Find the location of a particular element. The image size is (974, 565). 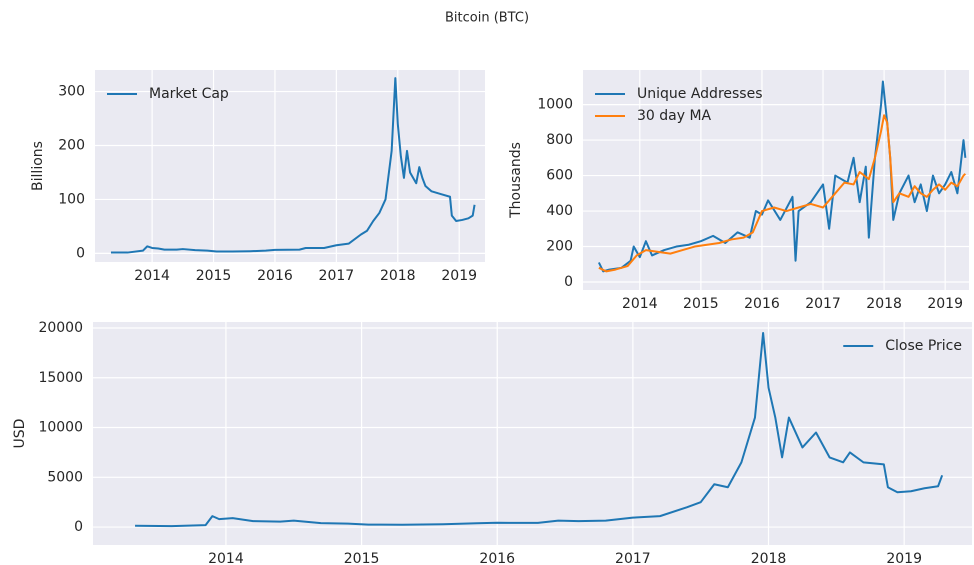

y-axis-label: Thousands is located at coordinates (516, 180).